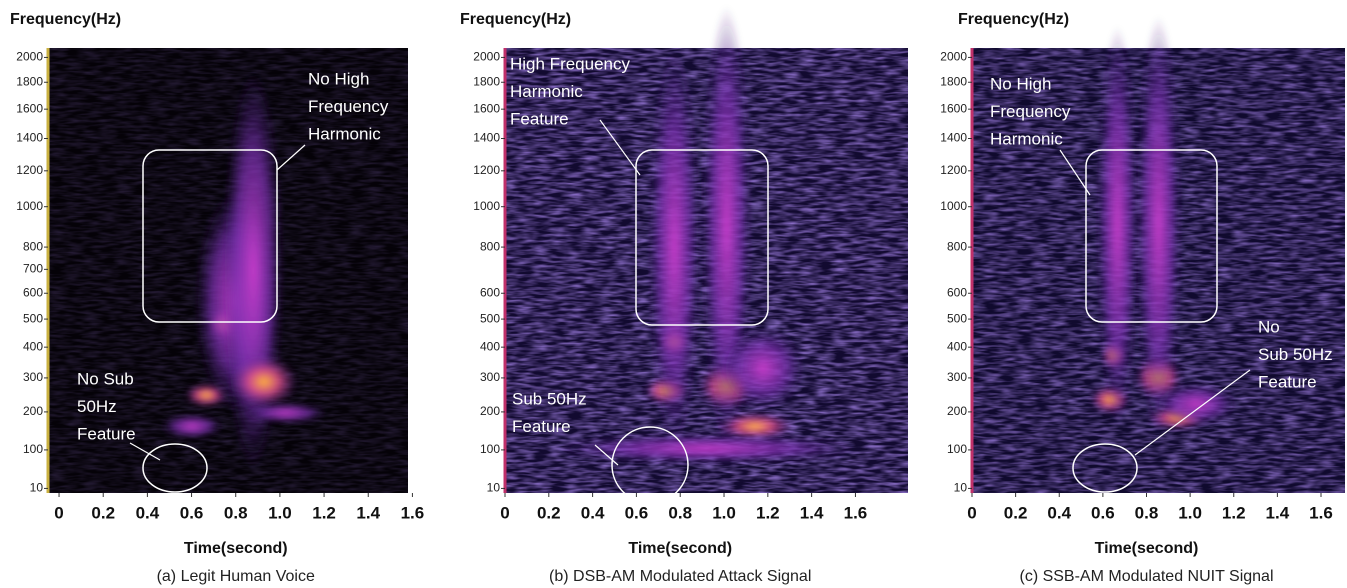  I want to click on caption: (a) Legit Human Voice, so click(236, 576).